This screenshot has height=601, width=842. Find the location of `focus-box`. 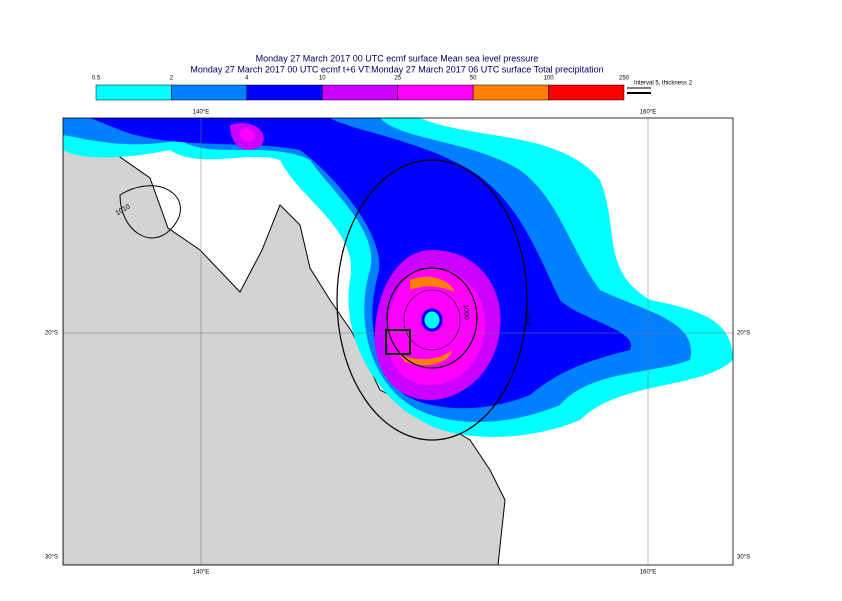

focus-box is located at coordinates (398, 342).